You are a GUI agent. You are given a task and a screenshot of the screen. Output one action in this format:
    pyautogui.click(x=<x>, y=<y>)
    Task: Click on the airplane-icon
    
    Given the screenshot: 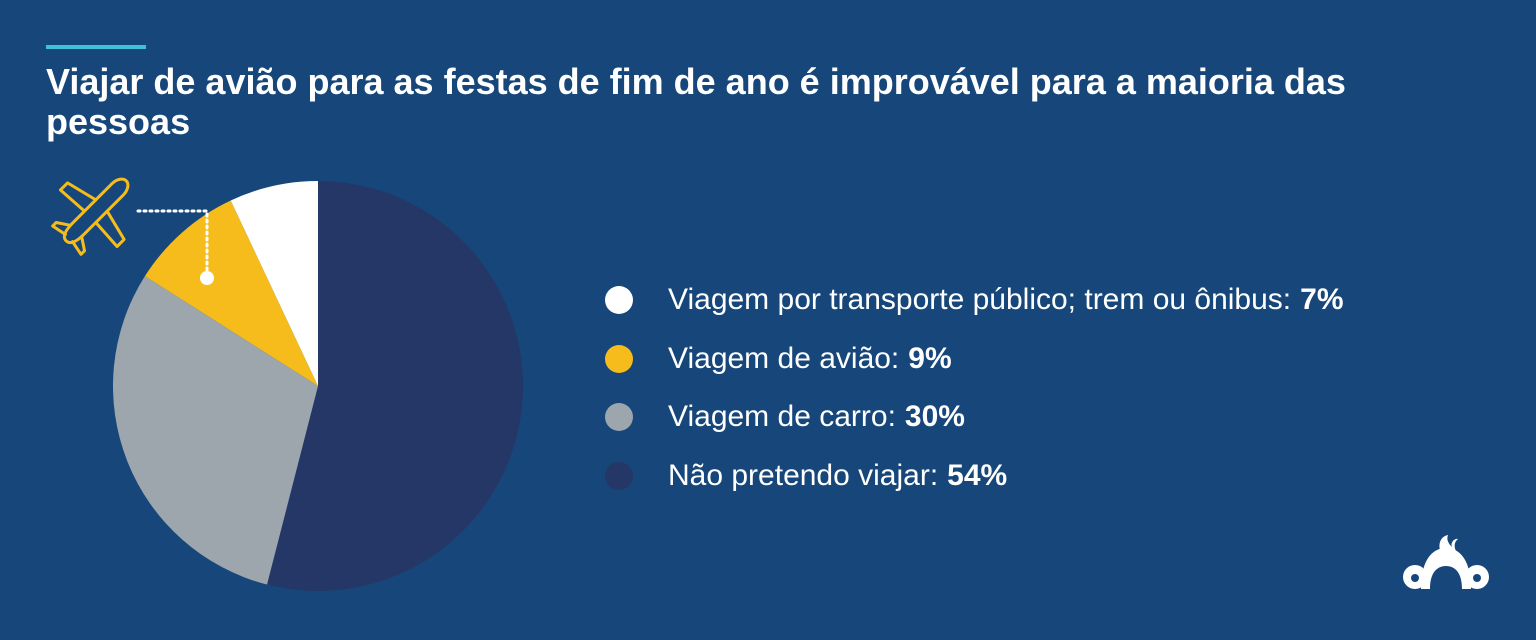 What is the action you would take?
    pyautogui.click(x=90, y=216)
    